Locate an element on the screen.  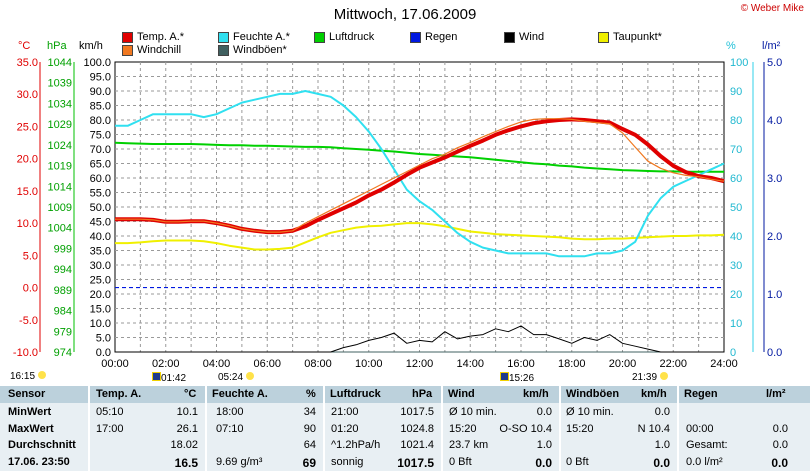
left-time-marker: 16:15 is located at coordinates (28, 376).